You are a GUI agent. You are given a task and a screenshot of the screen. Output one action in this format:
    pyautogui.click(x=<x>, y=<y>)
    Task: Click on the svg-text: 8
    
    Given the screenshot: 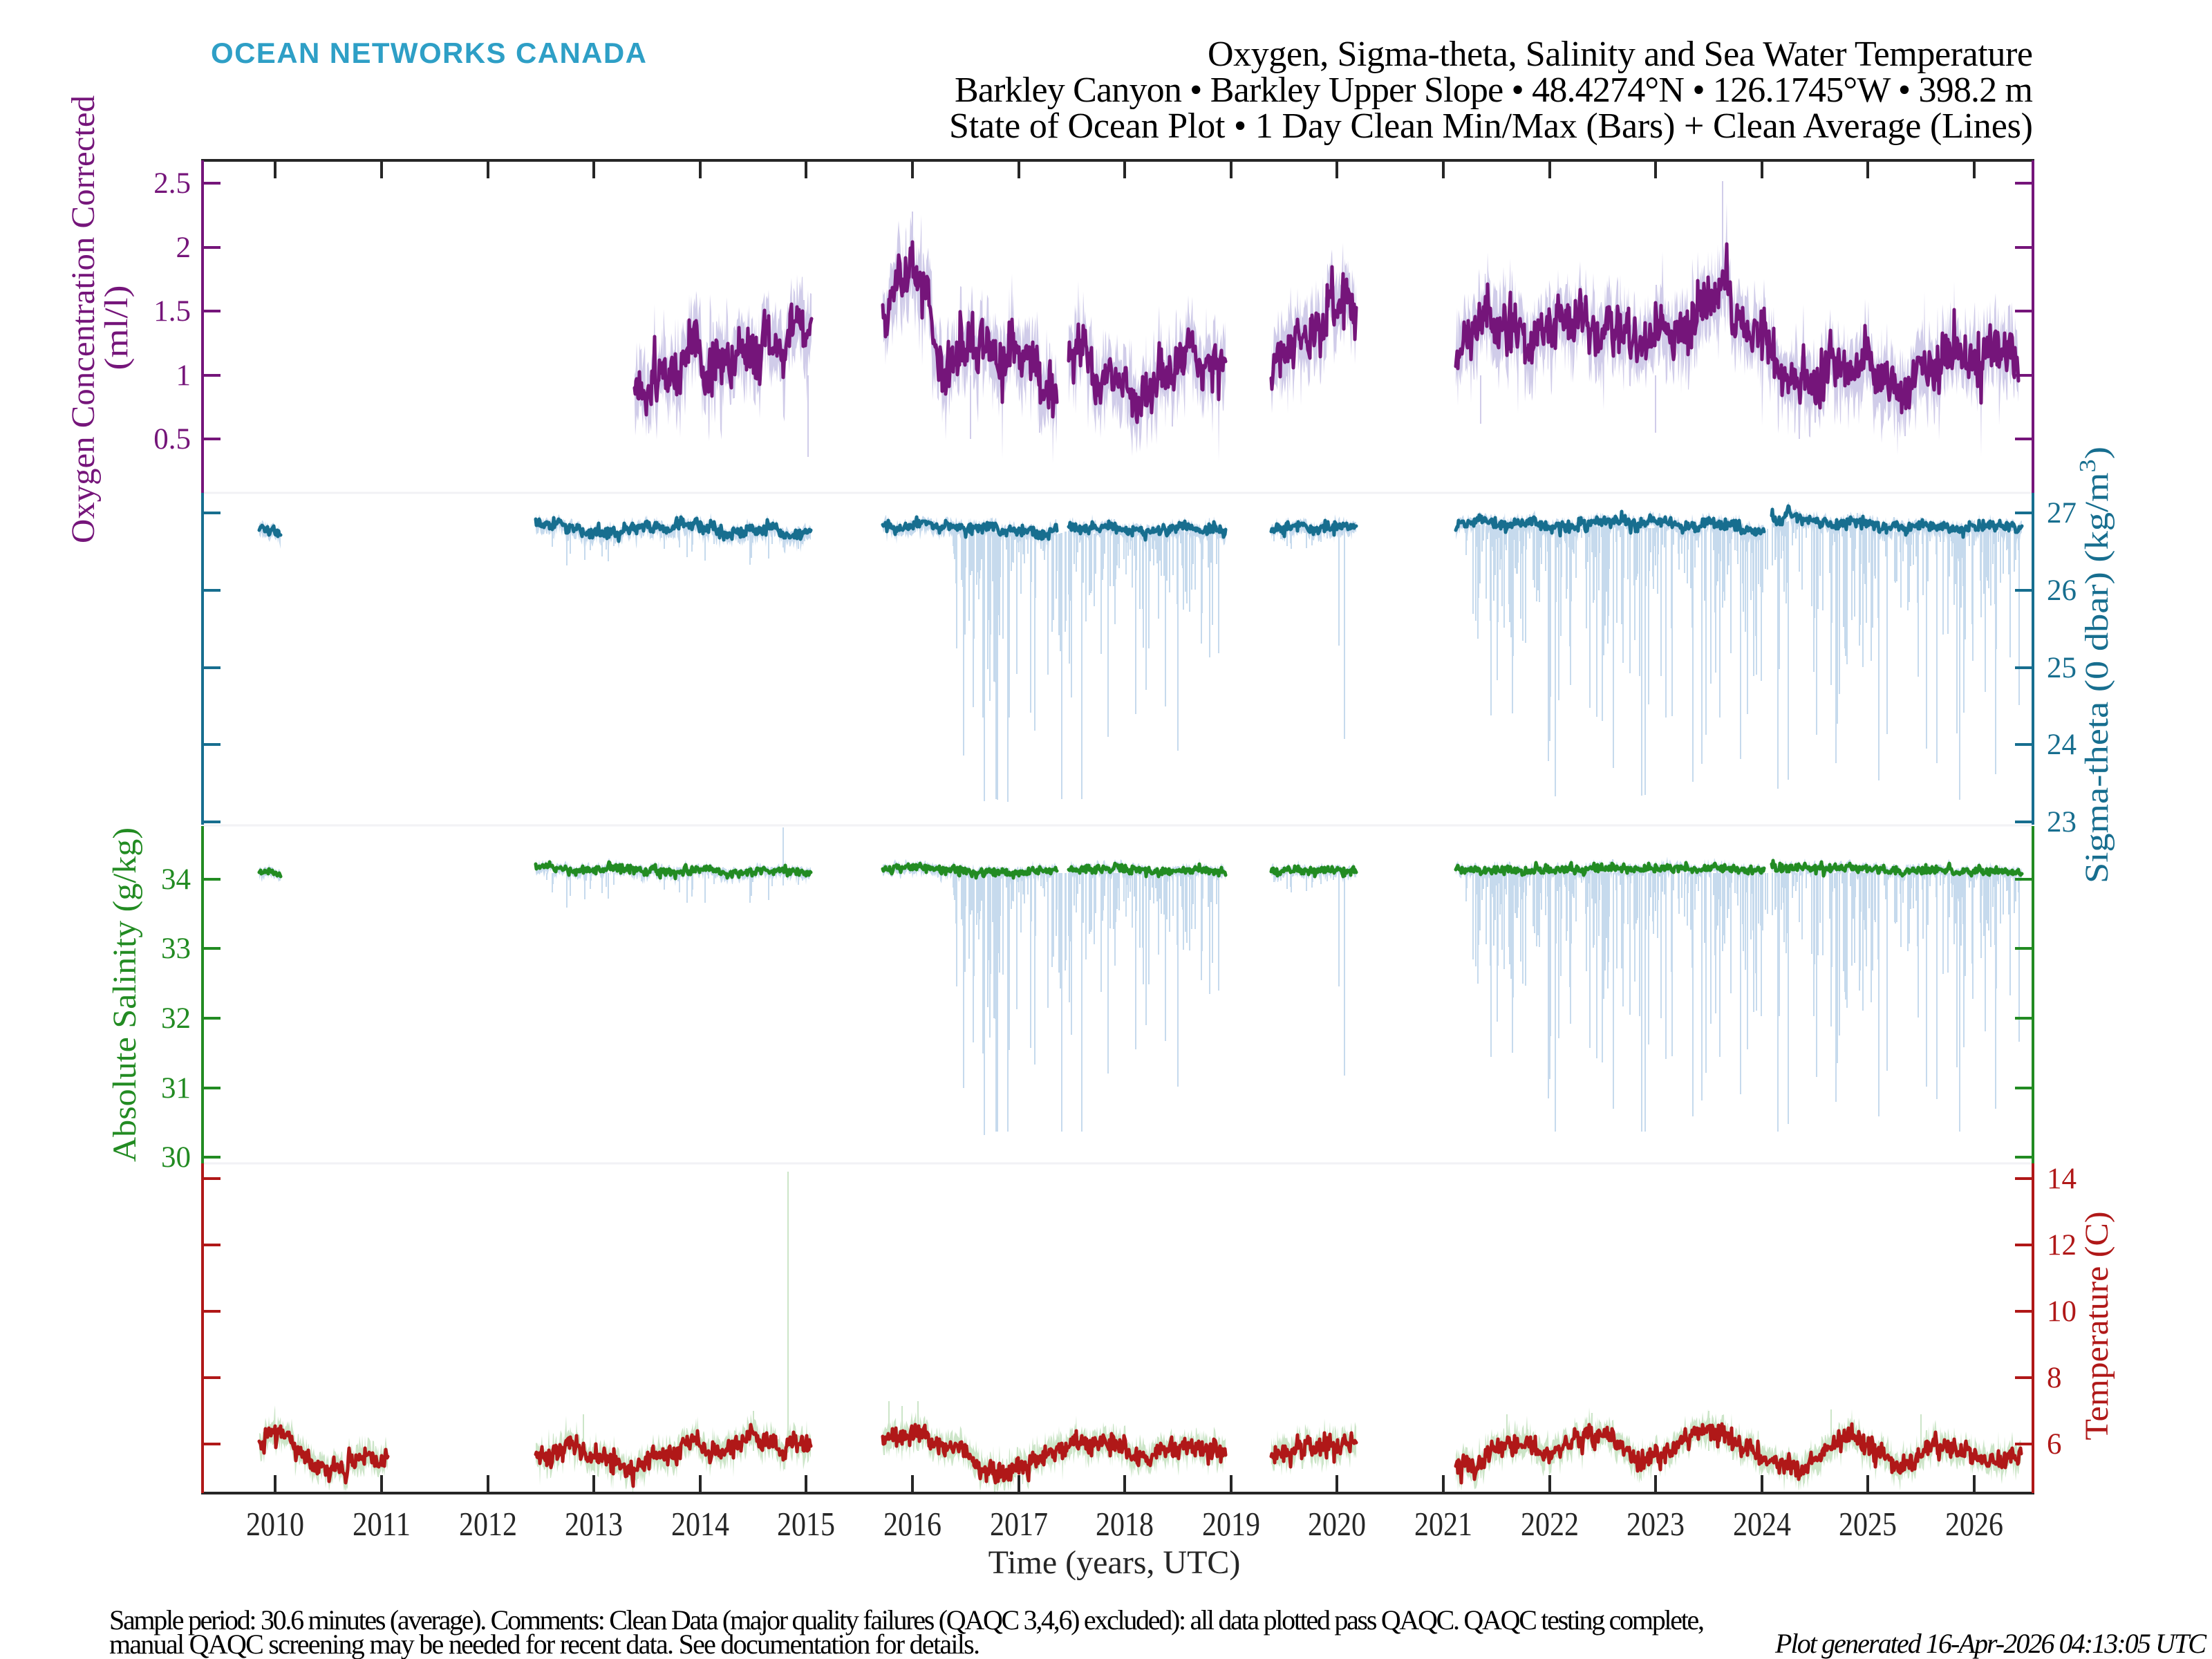 What is the action you would take?
    pyautogui.click(x=2054, y=1378)
    